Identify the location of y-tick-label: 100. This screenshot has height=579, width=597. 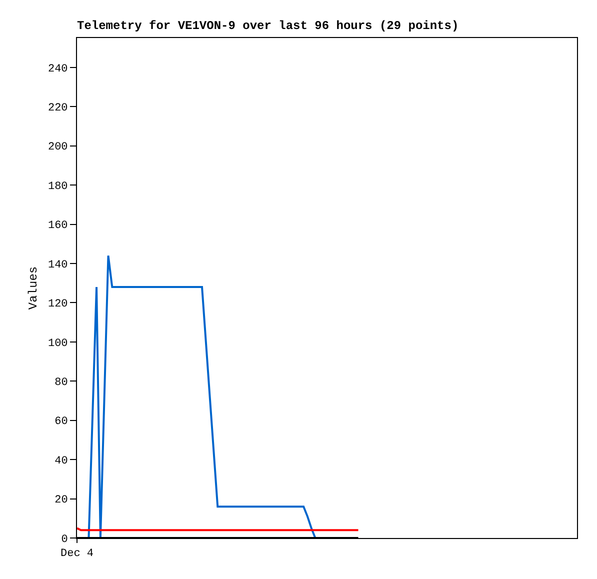
(58, 344).